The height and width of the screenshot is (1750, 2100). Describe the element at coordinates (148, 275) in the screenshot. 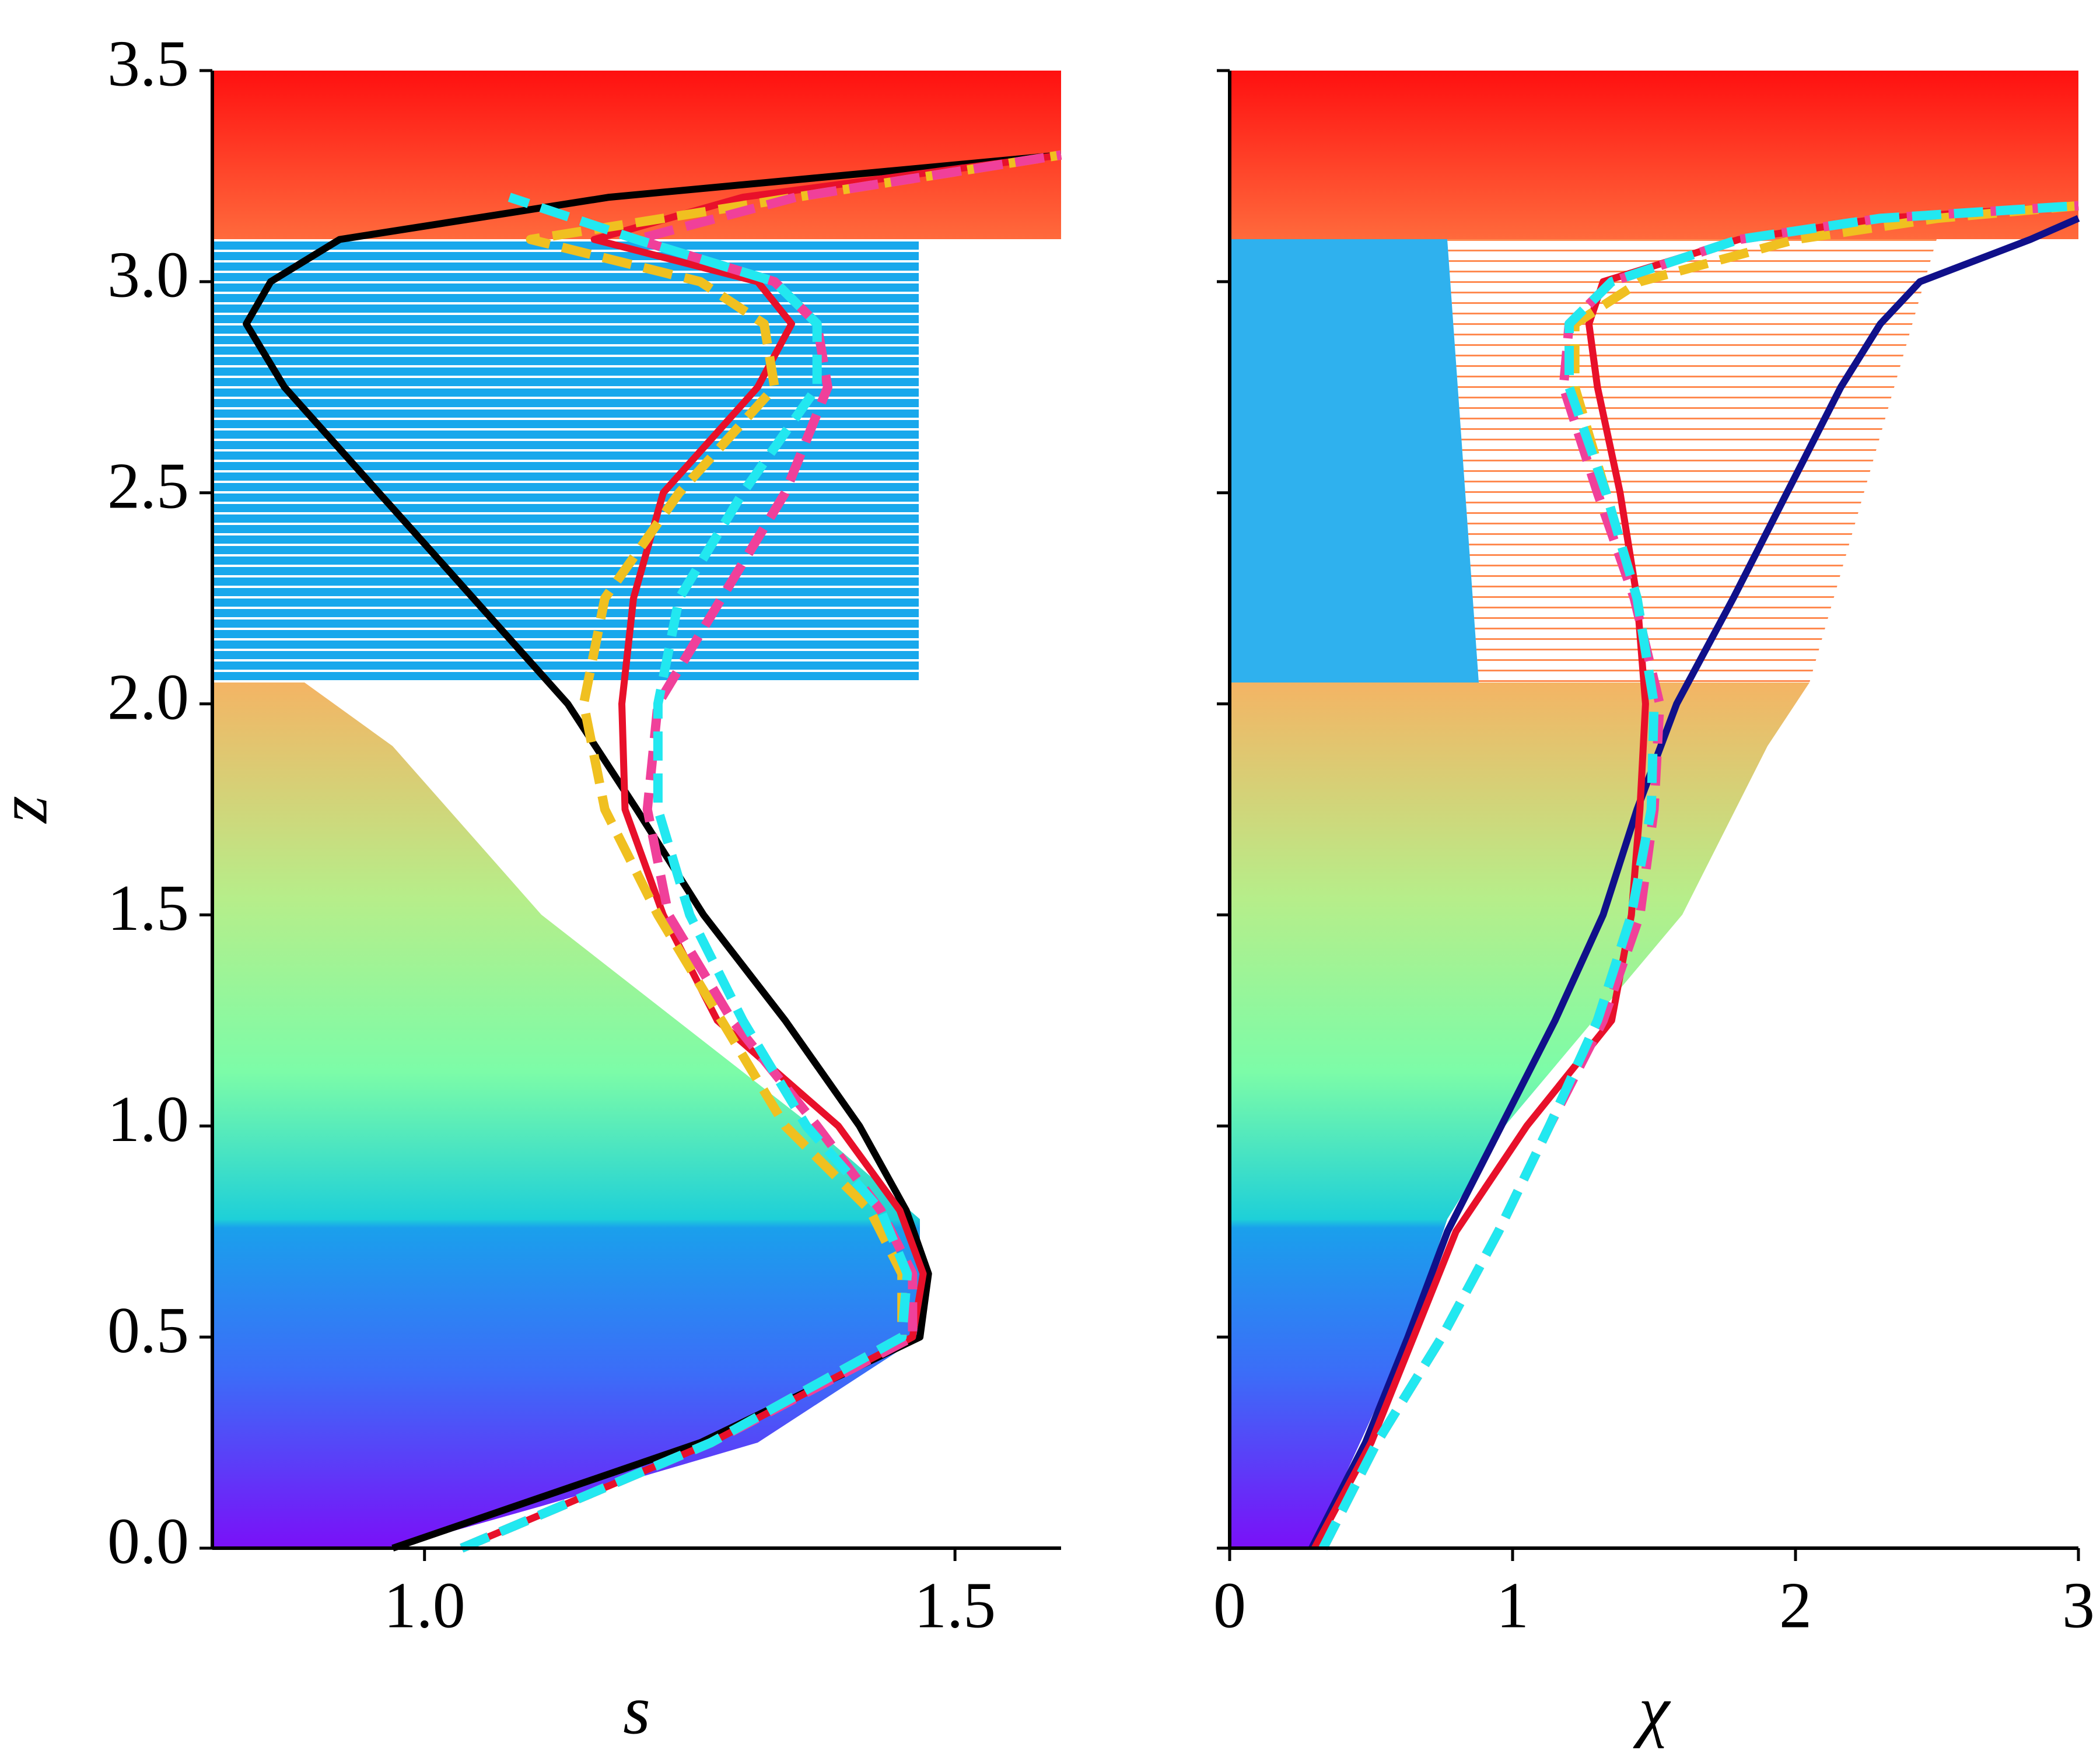

I see `y-tick-label: 3.0` at that location.